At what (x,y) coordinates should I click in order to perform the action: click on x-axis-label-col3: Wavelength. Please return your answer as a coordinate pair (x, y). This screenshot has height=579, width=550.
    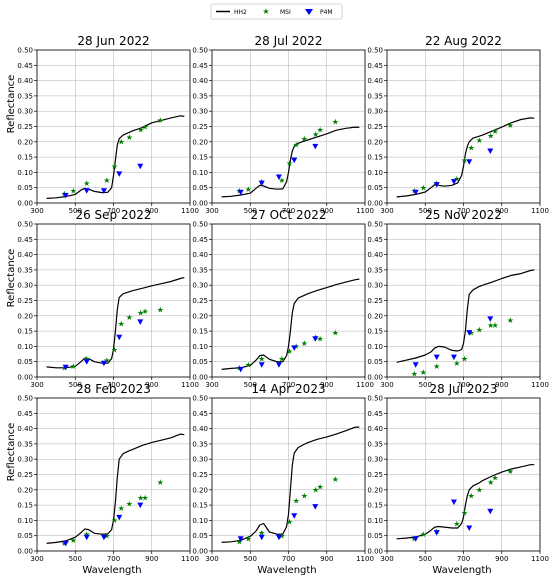
    Looking at the image, I should click on (461, 570).